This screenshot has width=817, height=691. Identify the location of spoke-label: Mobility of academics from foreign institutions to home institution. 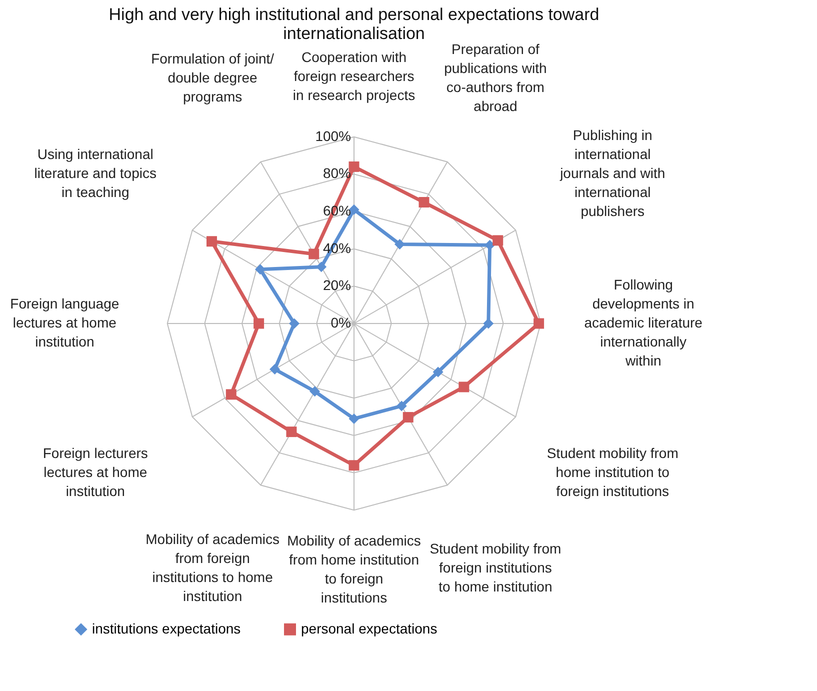
(213, 567).